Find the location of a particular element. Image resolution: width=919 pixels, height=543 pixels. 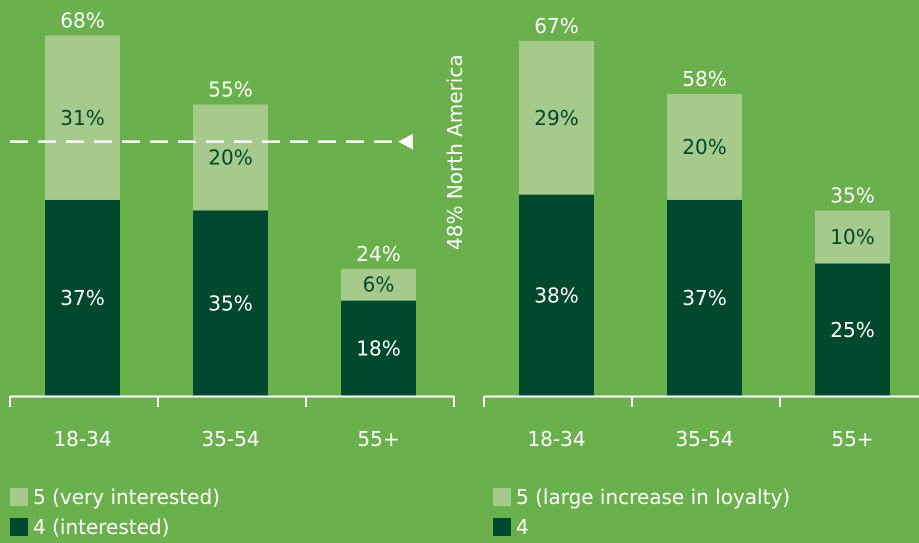

legend-label: 5 (large increase in loyalty) is located at coordinates (653, 497).